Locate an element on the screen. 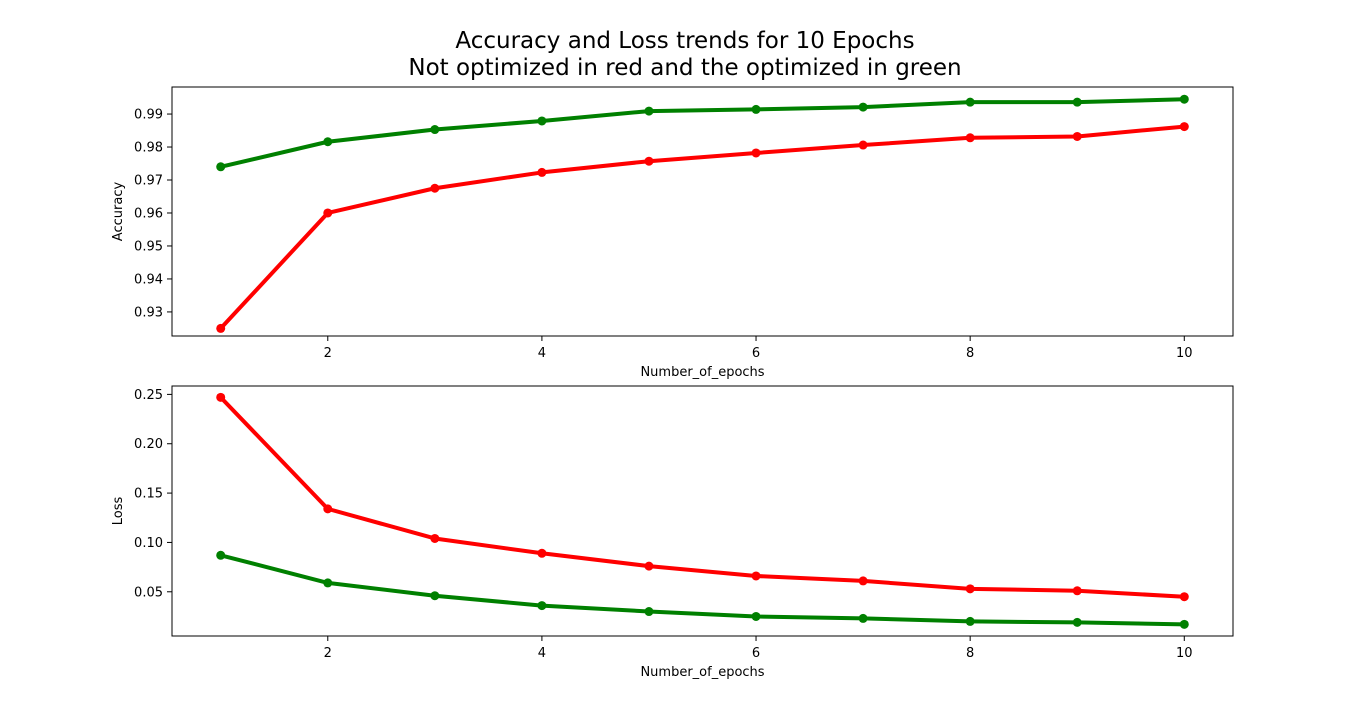 The image size is (1370, 715). loss-x-tick-label: 6 is located at coordinates (756, 653).